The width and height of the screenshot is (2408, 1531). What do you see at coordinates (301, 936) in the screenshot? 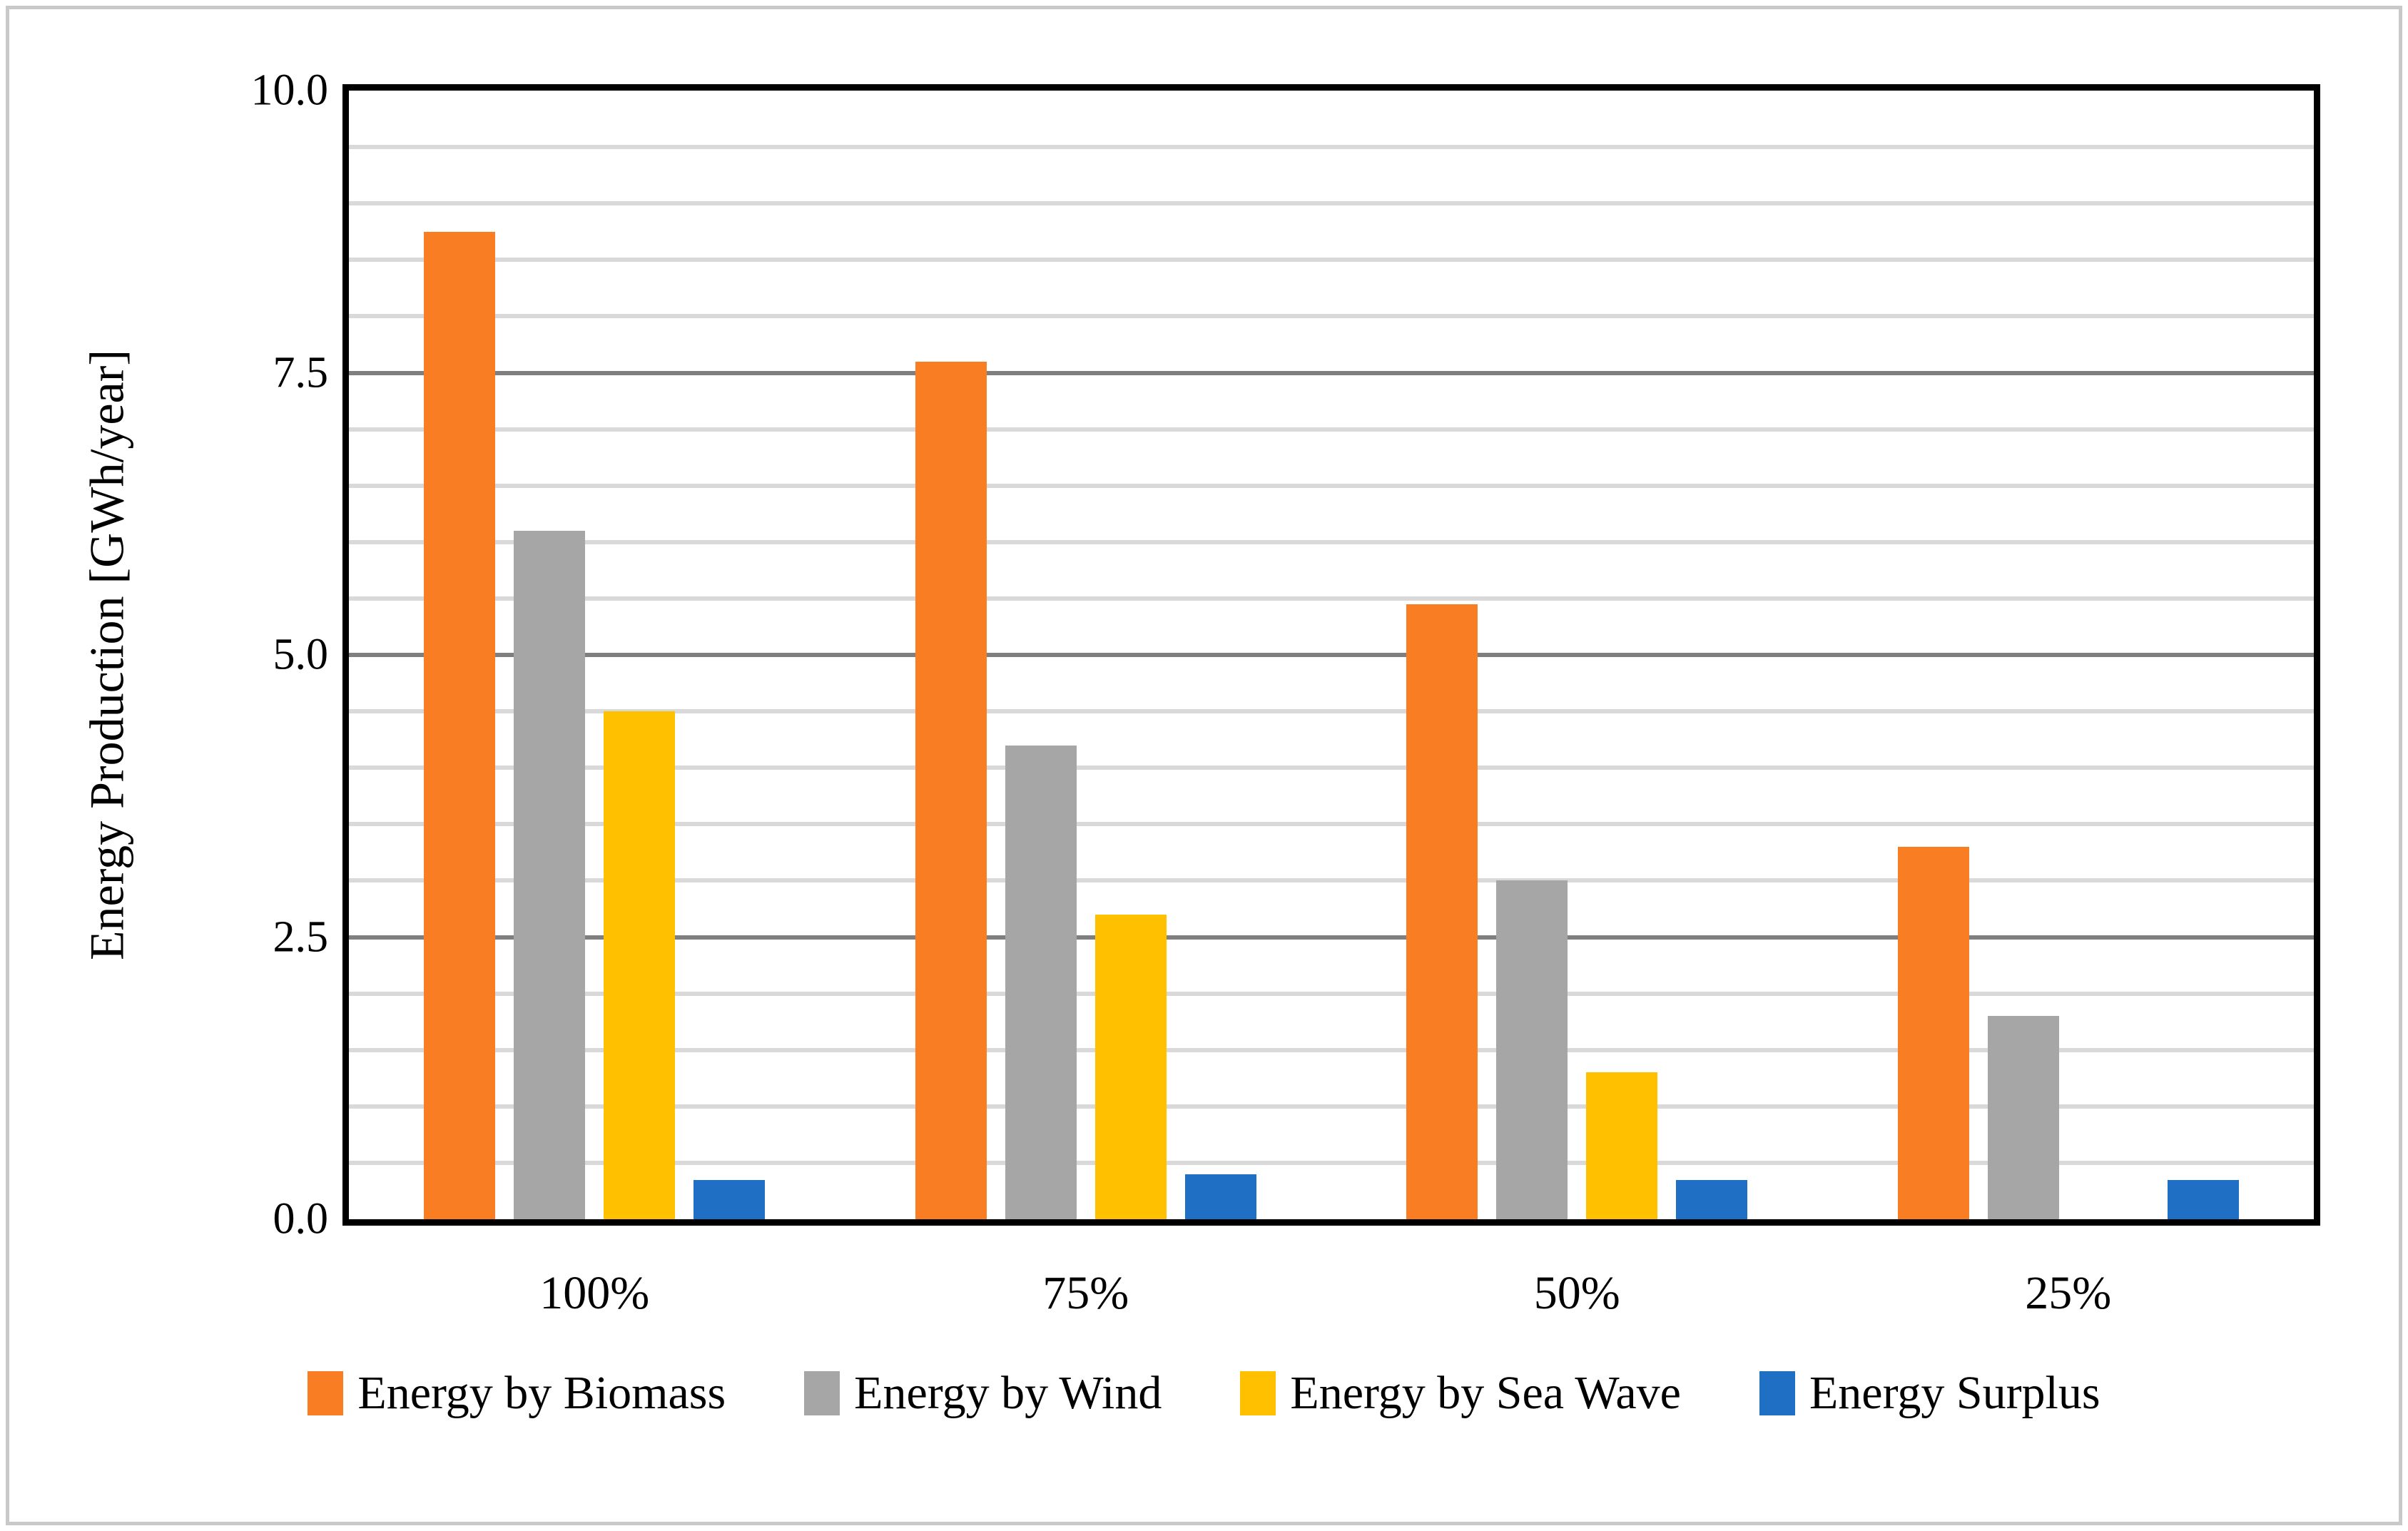
I see `y-tick-label: 2.5` at bounding box center [301, 936].